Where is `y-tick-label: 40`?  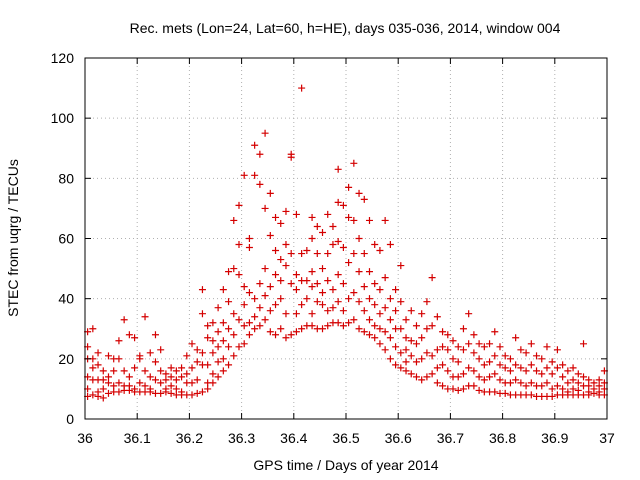 y-tick-label: 40 is located at coordinates (66, 299).